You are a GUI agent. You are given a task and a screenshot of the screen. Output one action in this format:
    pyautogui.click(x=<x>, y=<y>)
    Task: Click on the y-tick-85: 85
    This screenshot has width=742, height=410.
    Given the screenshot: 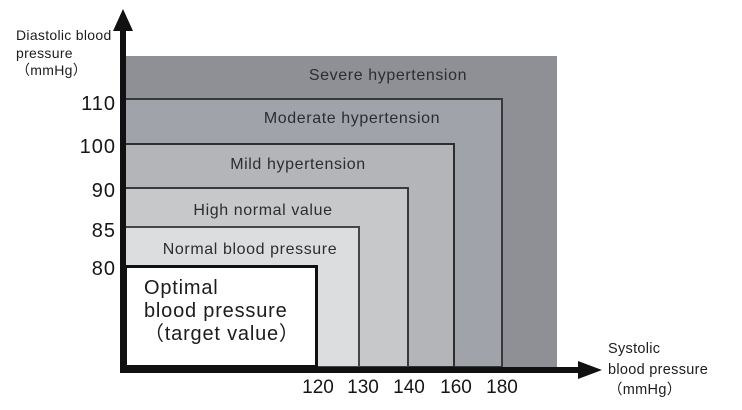 What is the action you would take?
    pyautogui.click(x=103, y=231)
    